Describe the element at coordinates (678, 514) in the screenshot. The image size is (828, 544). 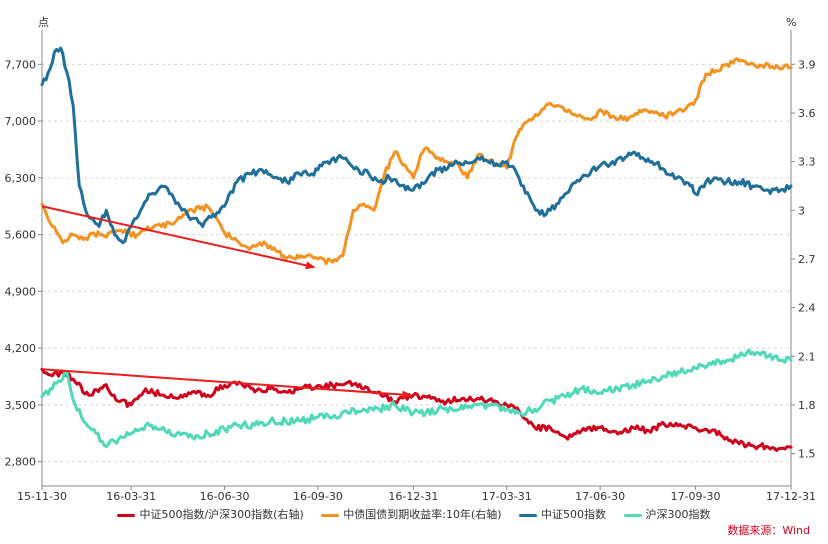
I see `legend-label: 沪深300指数` at that location.